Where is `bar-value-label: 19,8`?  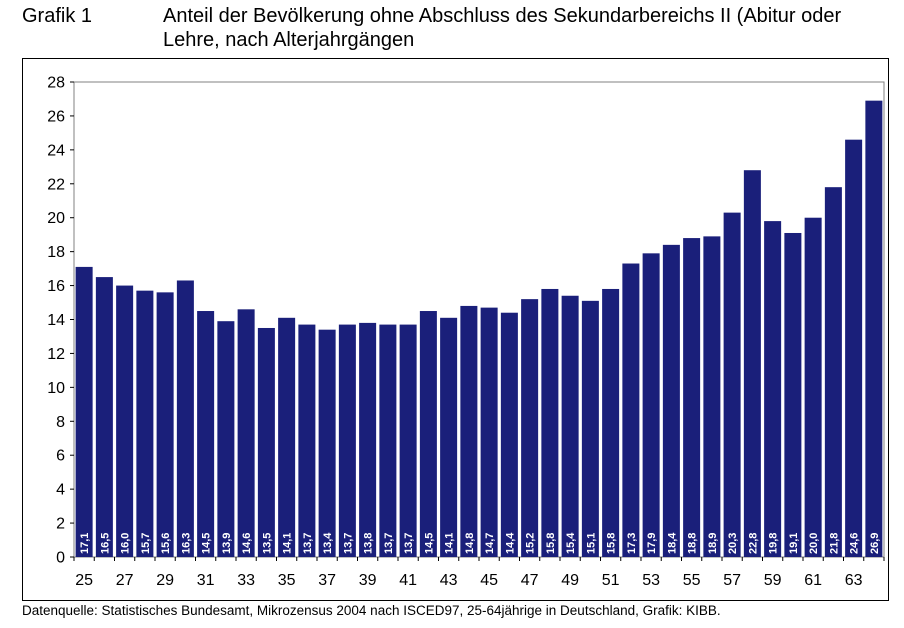 bar-value-label: 19,8 is located at coordinates (774, 543).